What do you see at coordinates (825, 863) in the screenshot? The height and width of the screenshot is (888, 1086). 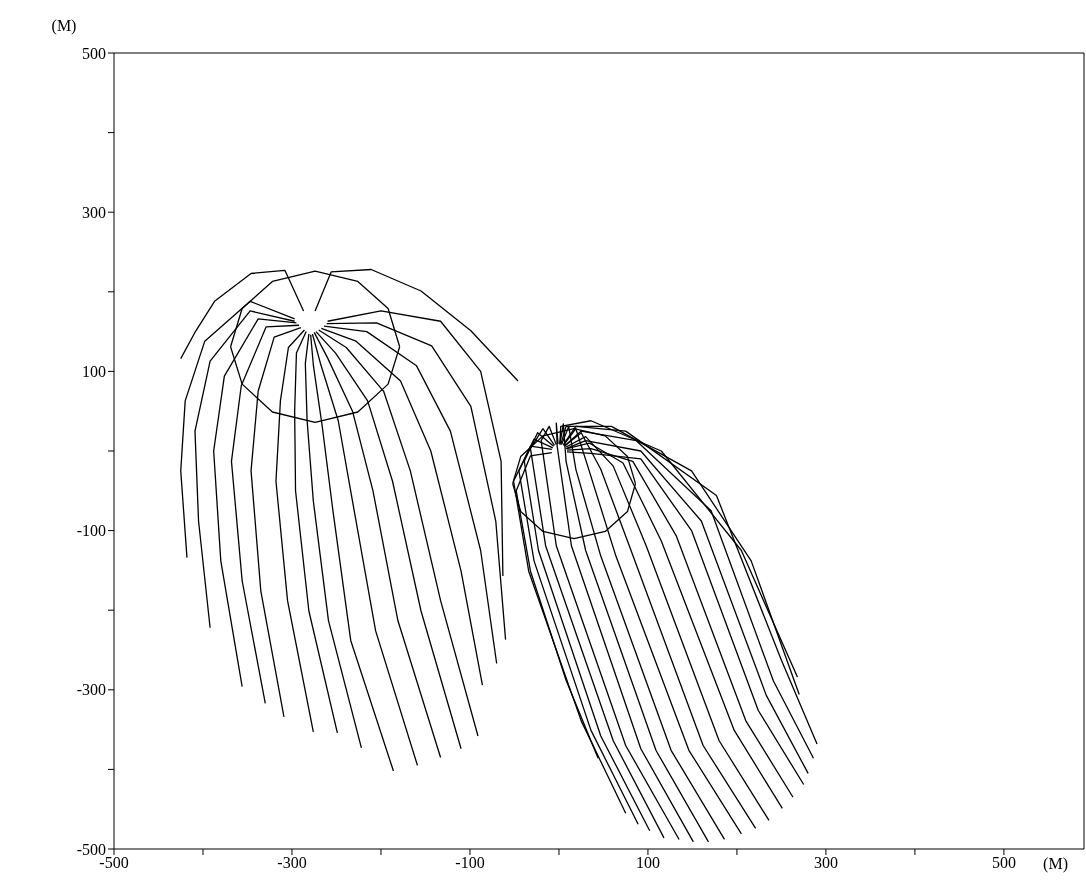 I see `x-tick-label: 300` at bounding box center [825, 863].